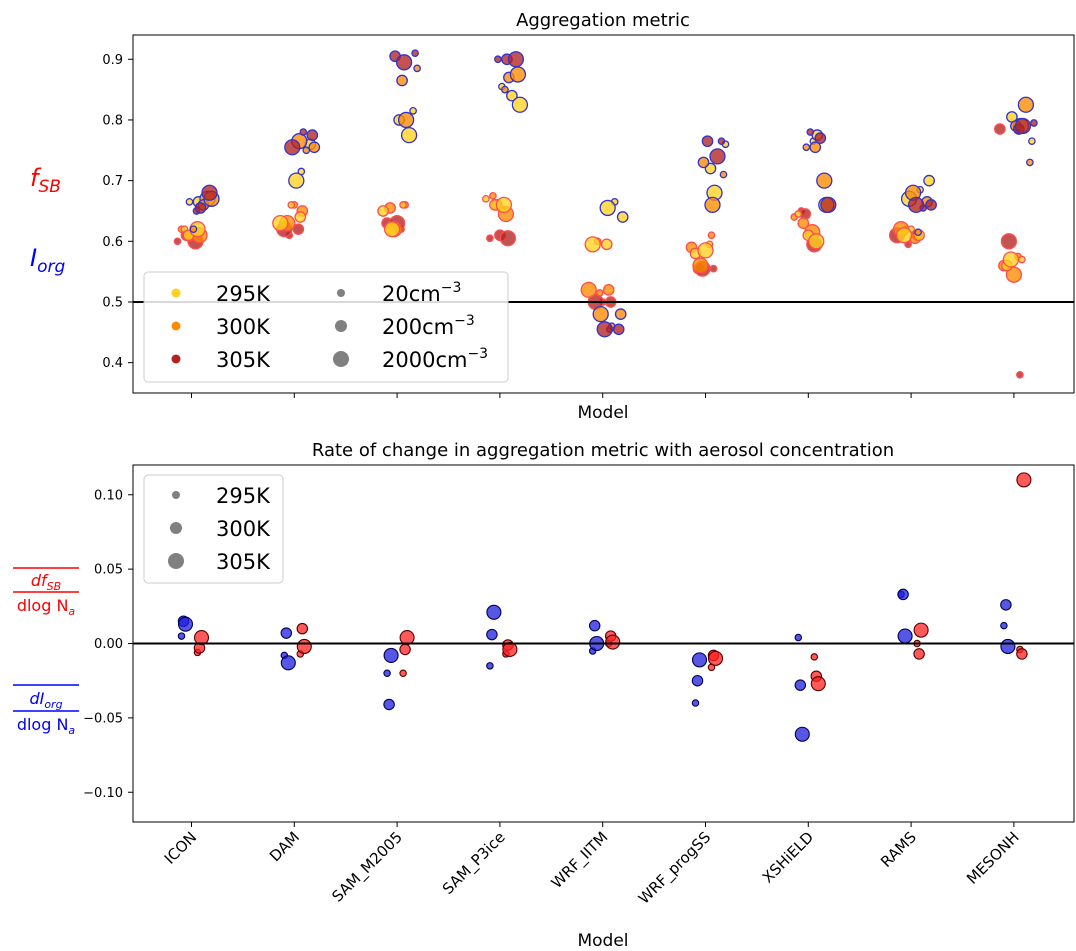 Image resolution: width=1076 pixels, height=951 pixels. Describe the element at coordinates (341, 359) in the screenshot. I see `legend-marker-2000cm` at that location.